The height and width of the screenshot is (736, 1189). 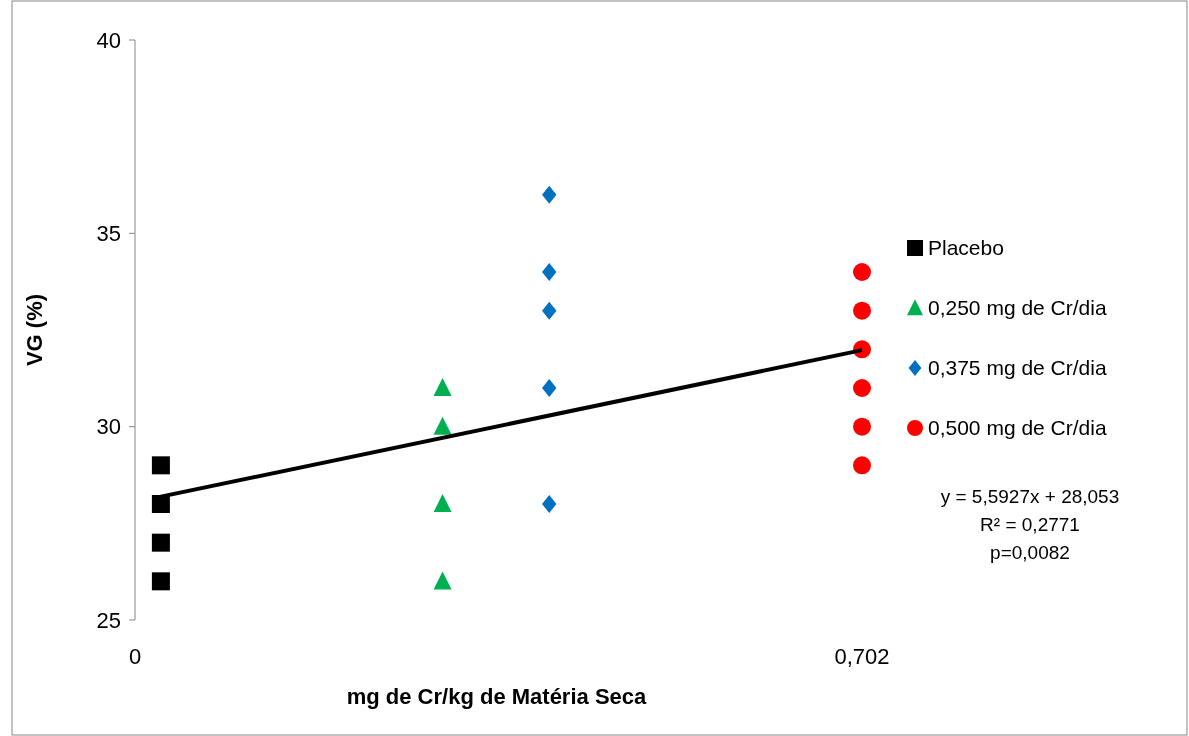 I want to click on x-axis-title: mg de Cr/kg de Matéria Seca, so click(x=497, y=696).